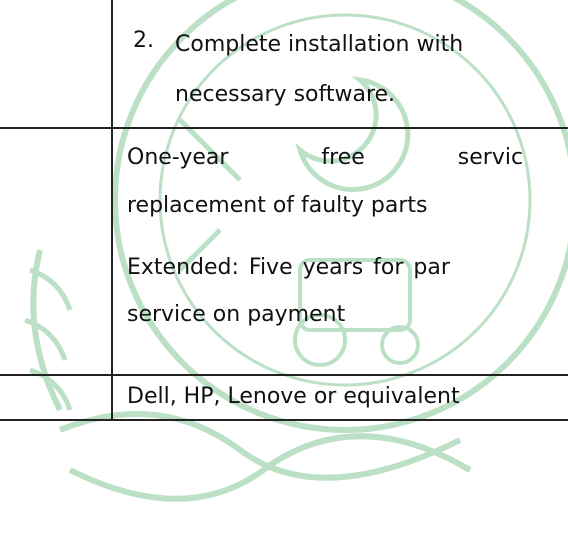 This screenshot has width=568, height=537. I want to click on cell-text: Extended: Five years for par, so click(288, 267).